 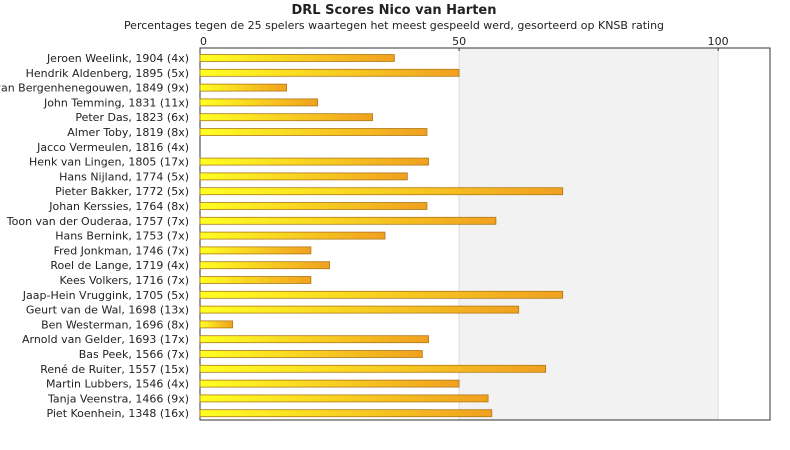 What do you see at coordinates (718, 41) in the screenshot?
I see `x-tick-label: 100` at bounding box center [718, 41].